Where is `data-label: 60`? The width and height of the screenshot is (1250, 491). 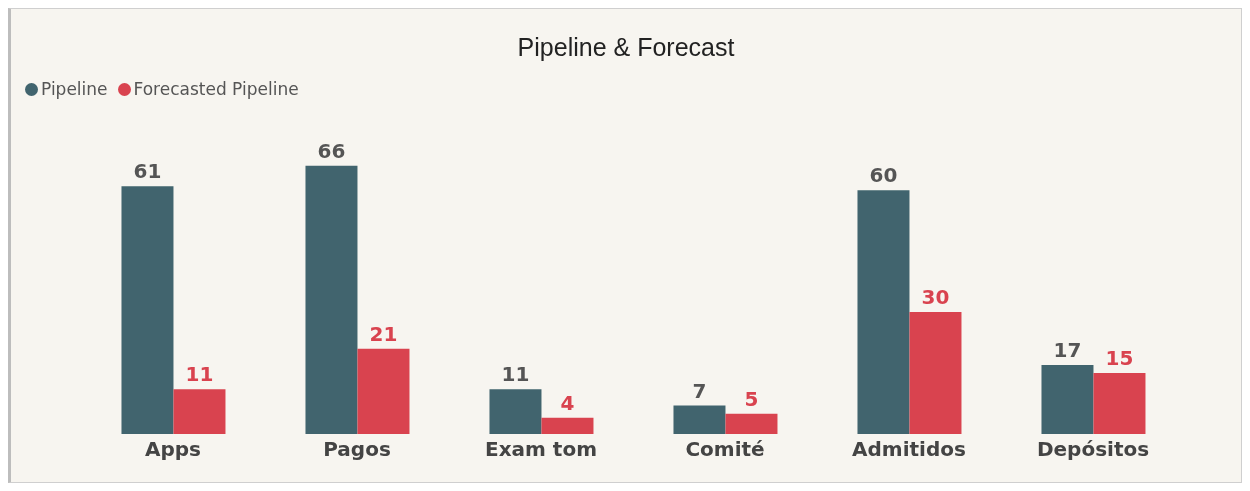 data-label: 60 is located at coordinates (883, 175).